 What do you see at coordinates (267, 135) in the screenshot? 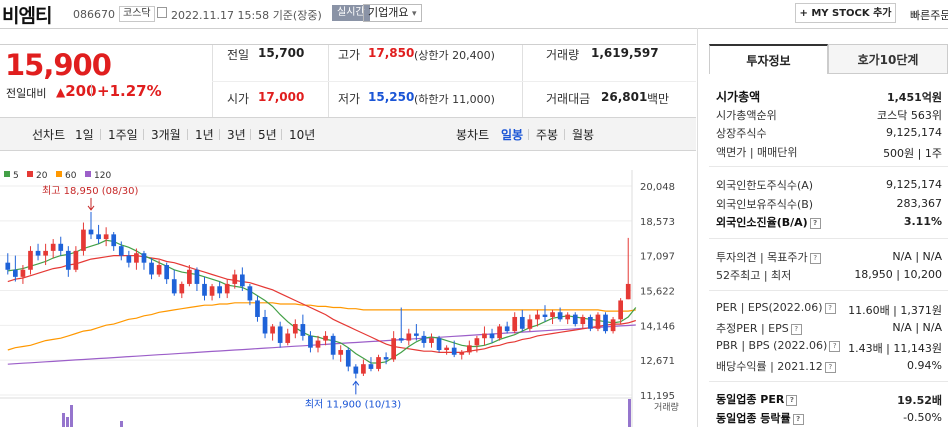
I see `tab-5year: 5년` at bounding box center [267, 135].